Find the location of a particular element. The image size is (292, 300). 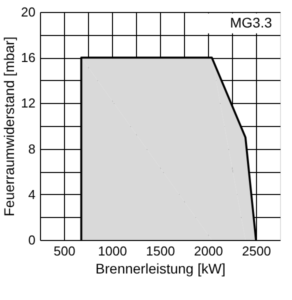

y-tick-label: 16 is located at coordinates (28, 58).